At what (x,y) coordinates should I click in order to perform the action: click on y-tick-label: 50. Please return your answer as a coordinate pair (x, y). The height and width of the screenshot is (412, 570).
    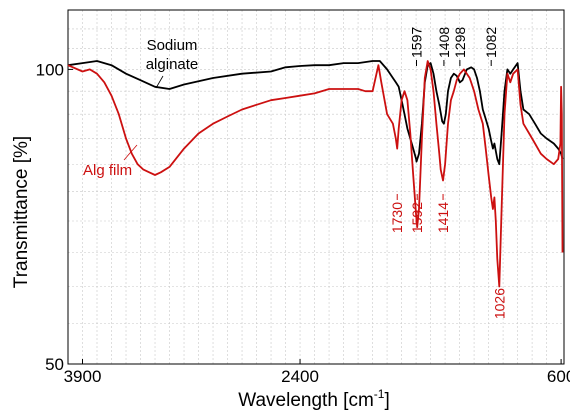
    Looking at the image, I should click on (54, 364).